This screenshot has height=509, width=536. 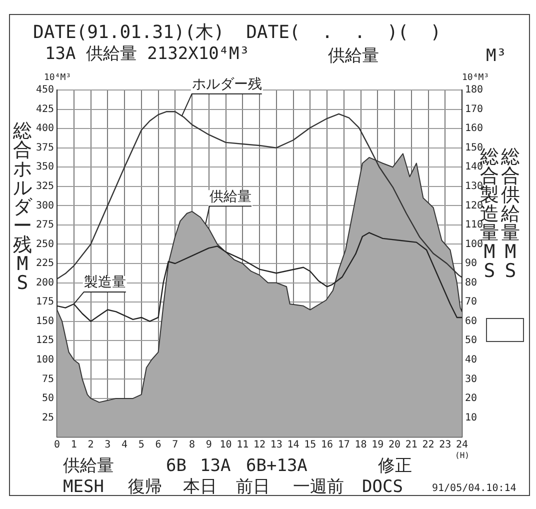 I want to click on y-tick-label: 150, so click(x=45, y=321).